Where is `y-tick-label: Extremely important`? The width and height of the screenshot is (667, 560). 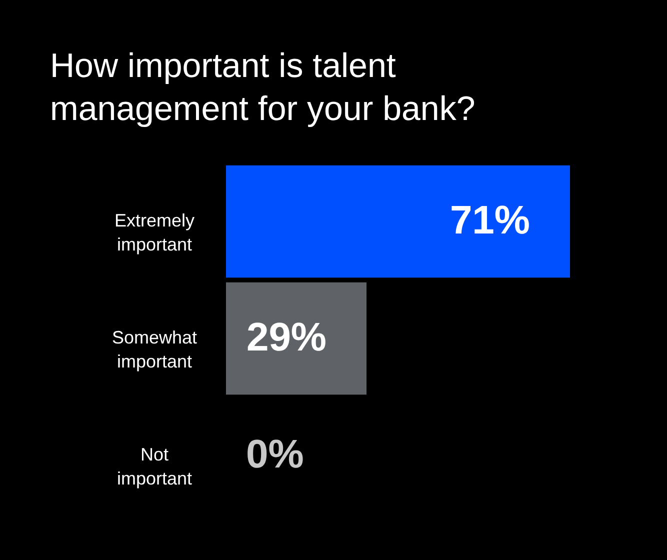 y-tick-label: Extremely important is located at coordinates (154, 232).